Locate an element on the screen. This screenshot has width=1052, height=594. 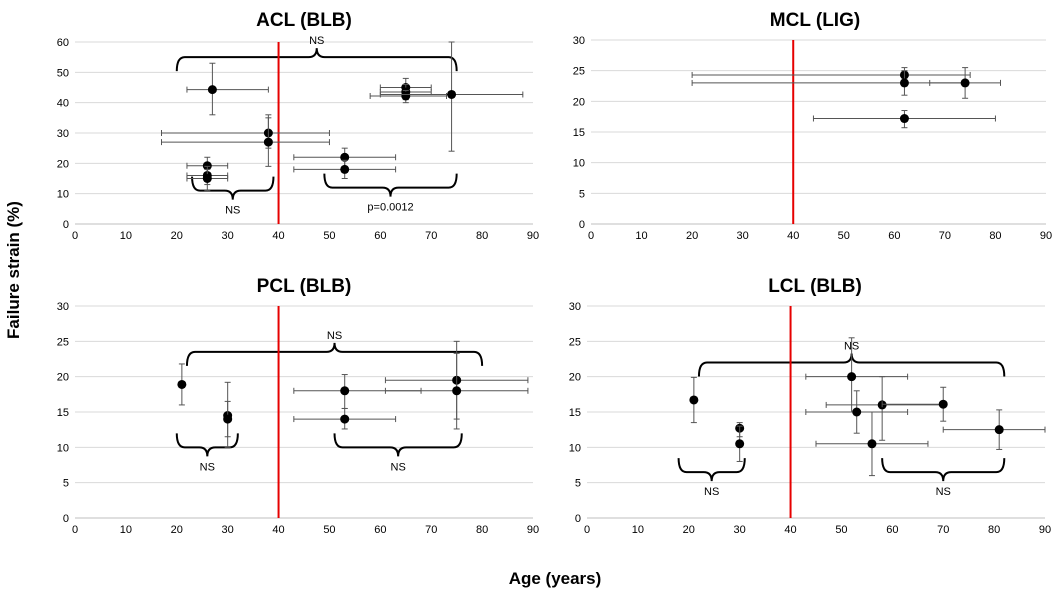
plot-pcl: NS NS NS is located at coordinates (352, 412).